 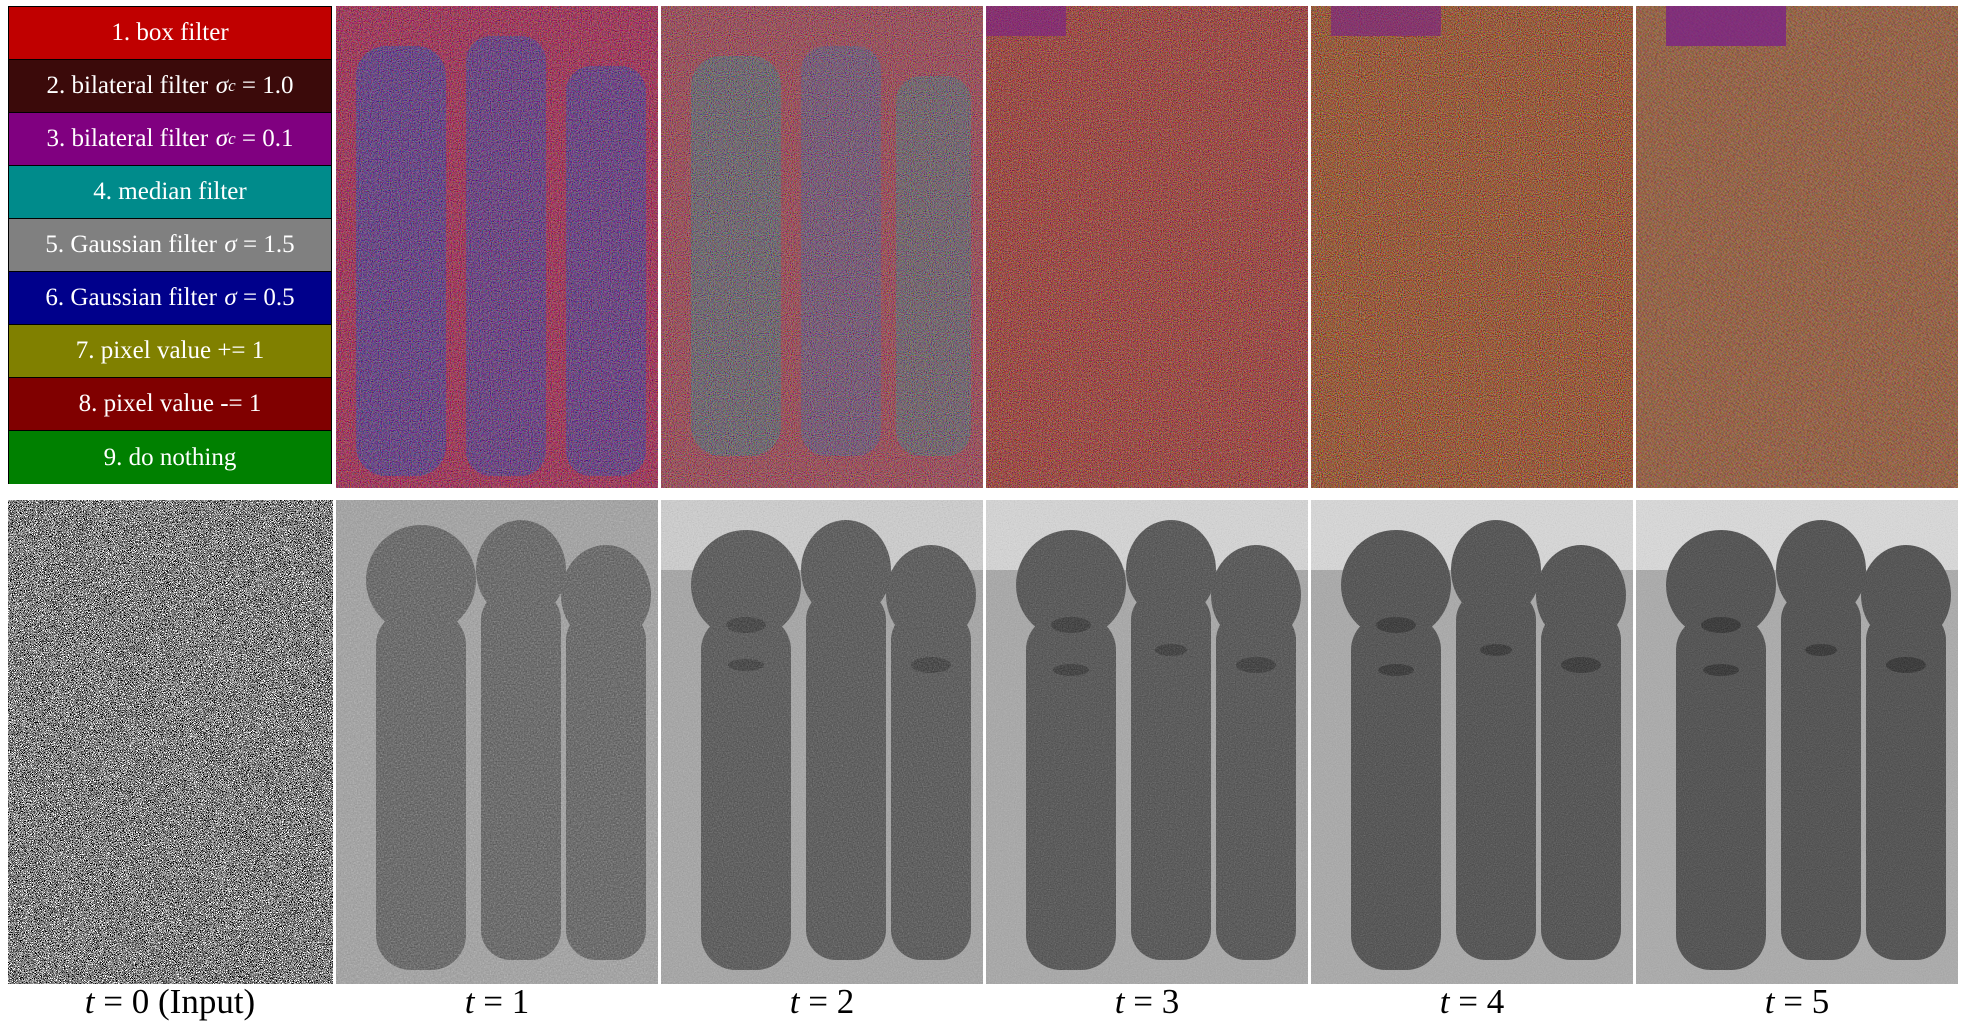 What do you see at coordinates (170, 742) in the screenshot?
I see `noisy-input-image` at bounding box center [170, 742].